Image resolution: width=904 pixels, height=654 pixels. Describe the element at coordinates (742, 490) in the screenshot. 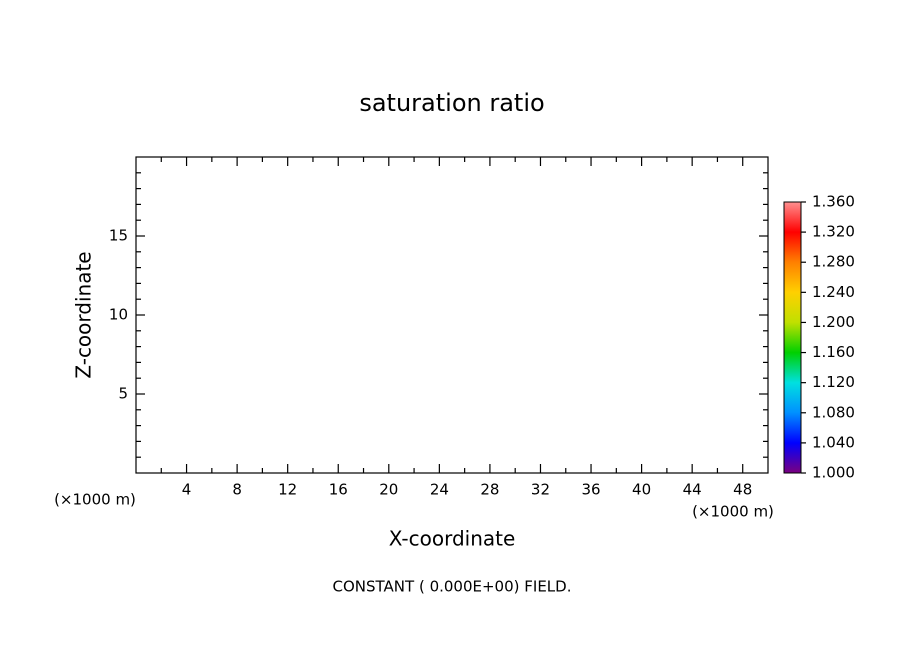

I see `x-tick-label: 48` at that location.